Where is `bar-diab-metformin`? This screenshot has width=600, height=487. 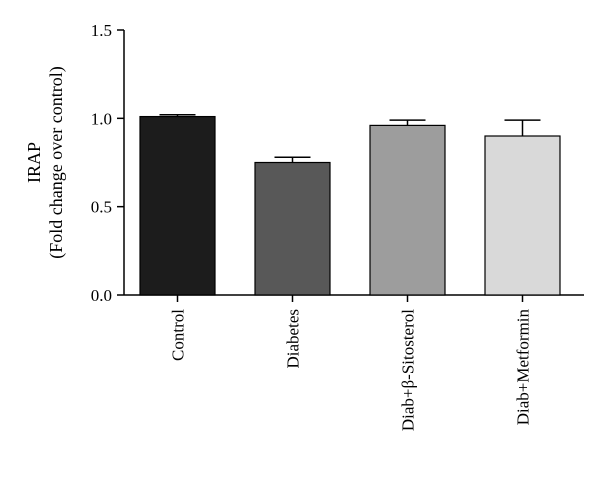 bar-diab-metformin is located at coordinates (522, 215).